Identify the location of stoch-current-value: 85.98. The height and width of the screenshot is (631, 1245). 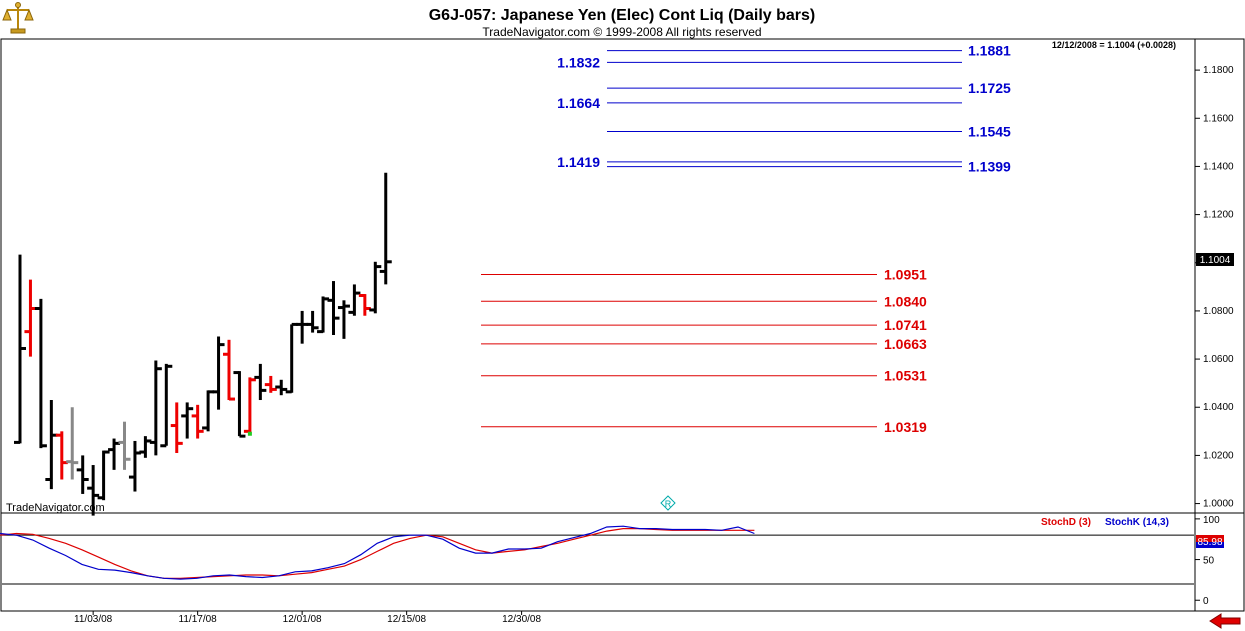
(1209, 542).